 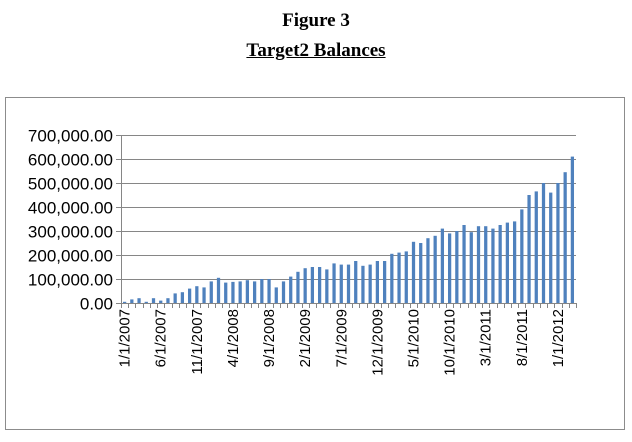 What do you see at coordinates (486, 337) in the screenshot?
I see `x-tick-label: 3/1/2011` at bounding box center [486, 337].